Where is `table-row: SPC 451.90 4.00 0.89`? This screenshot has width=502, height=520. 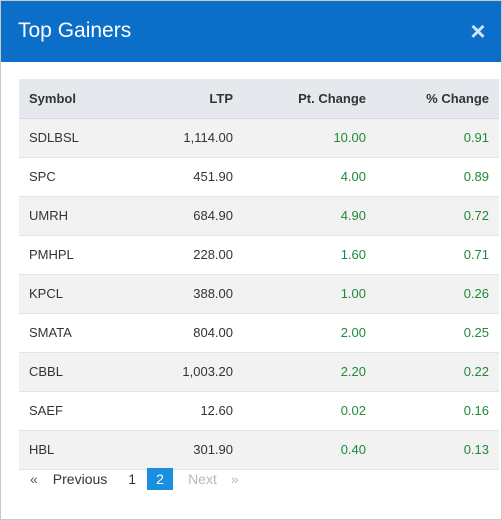
table-row: SPC 451.90 4.00 0.89 is located at coordinates (259, 177).